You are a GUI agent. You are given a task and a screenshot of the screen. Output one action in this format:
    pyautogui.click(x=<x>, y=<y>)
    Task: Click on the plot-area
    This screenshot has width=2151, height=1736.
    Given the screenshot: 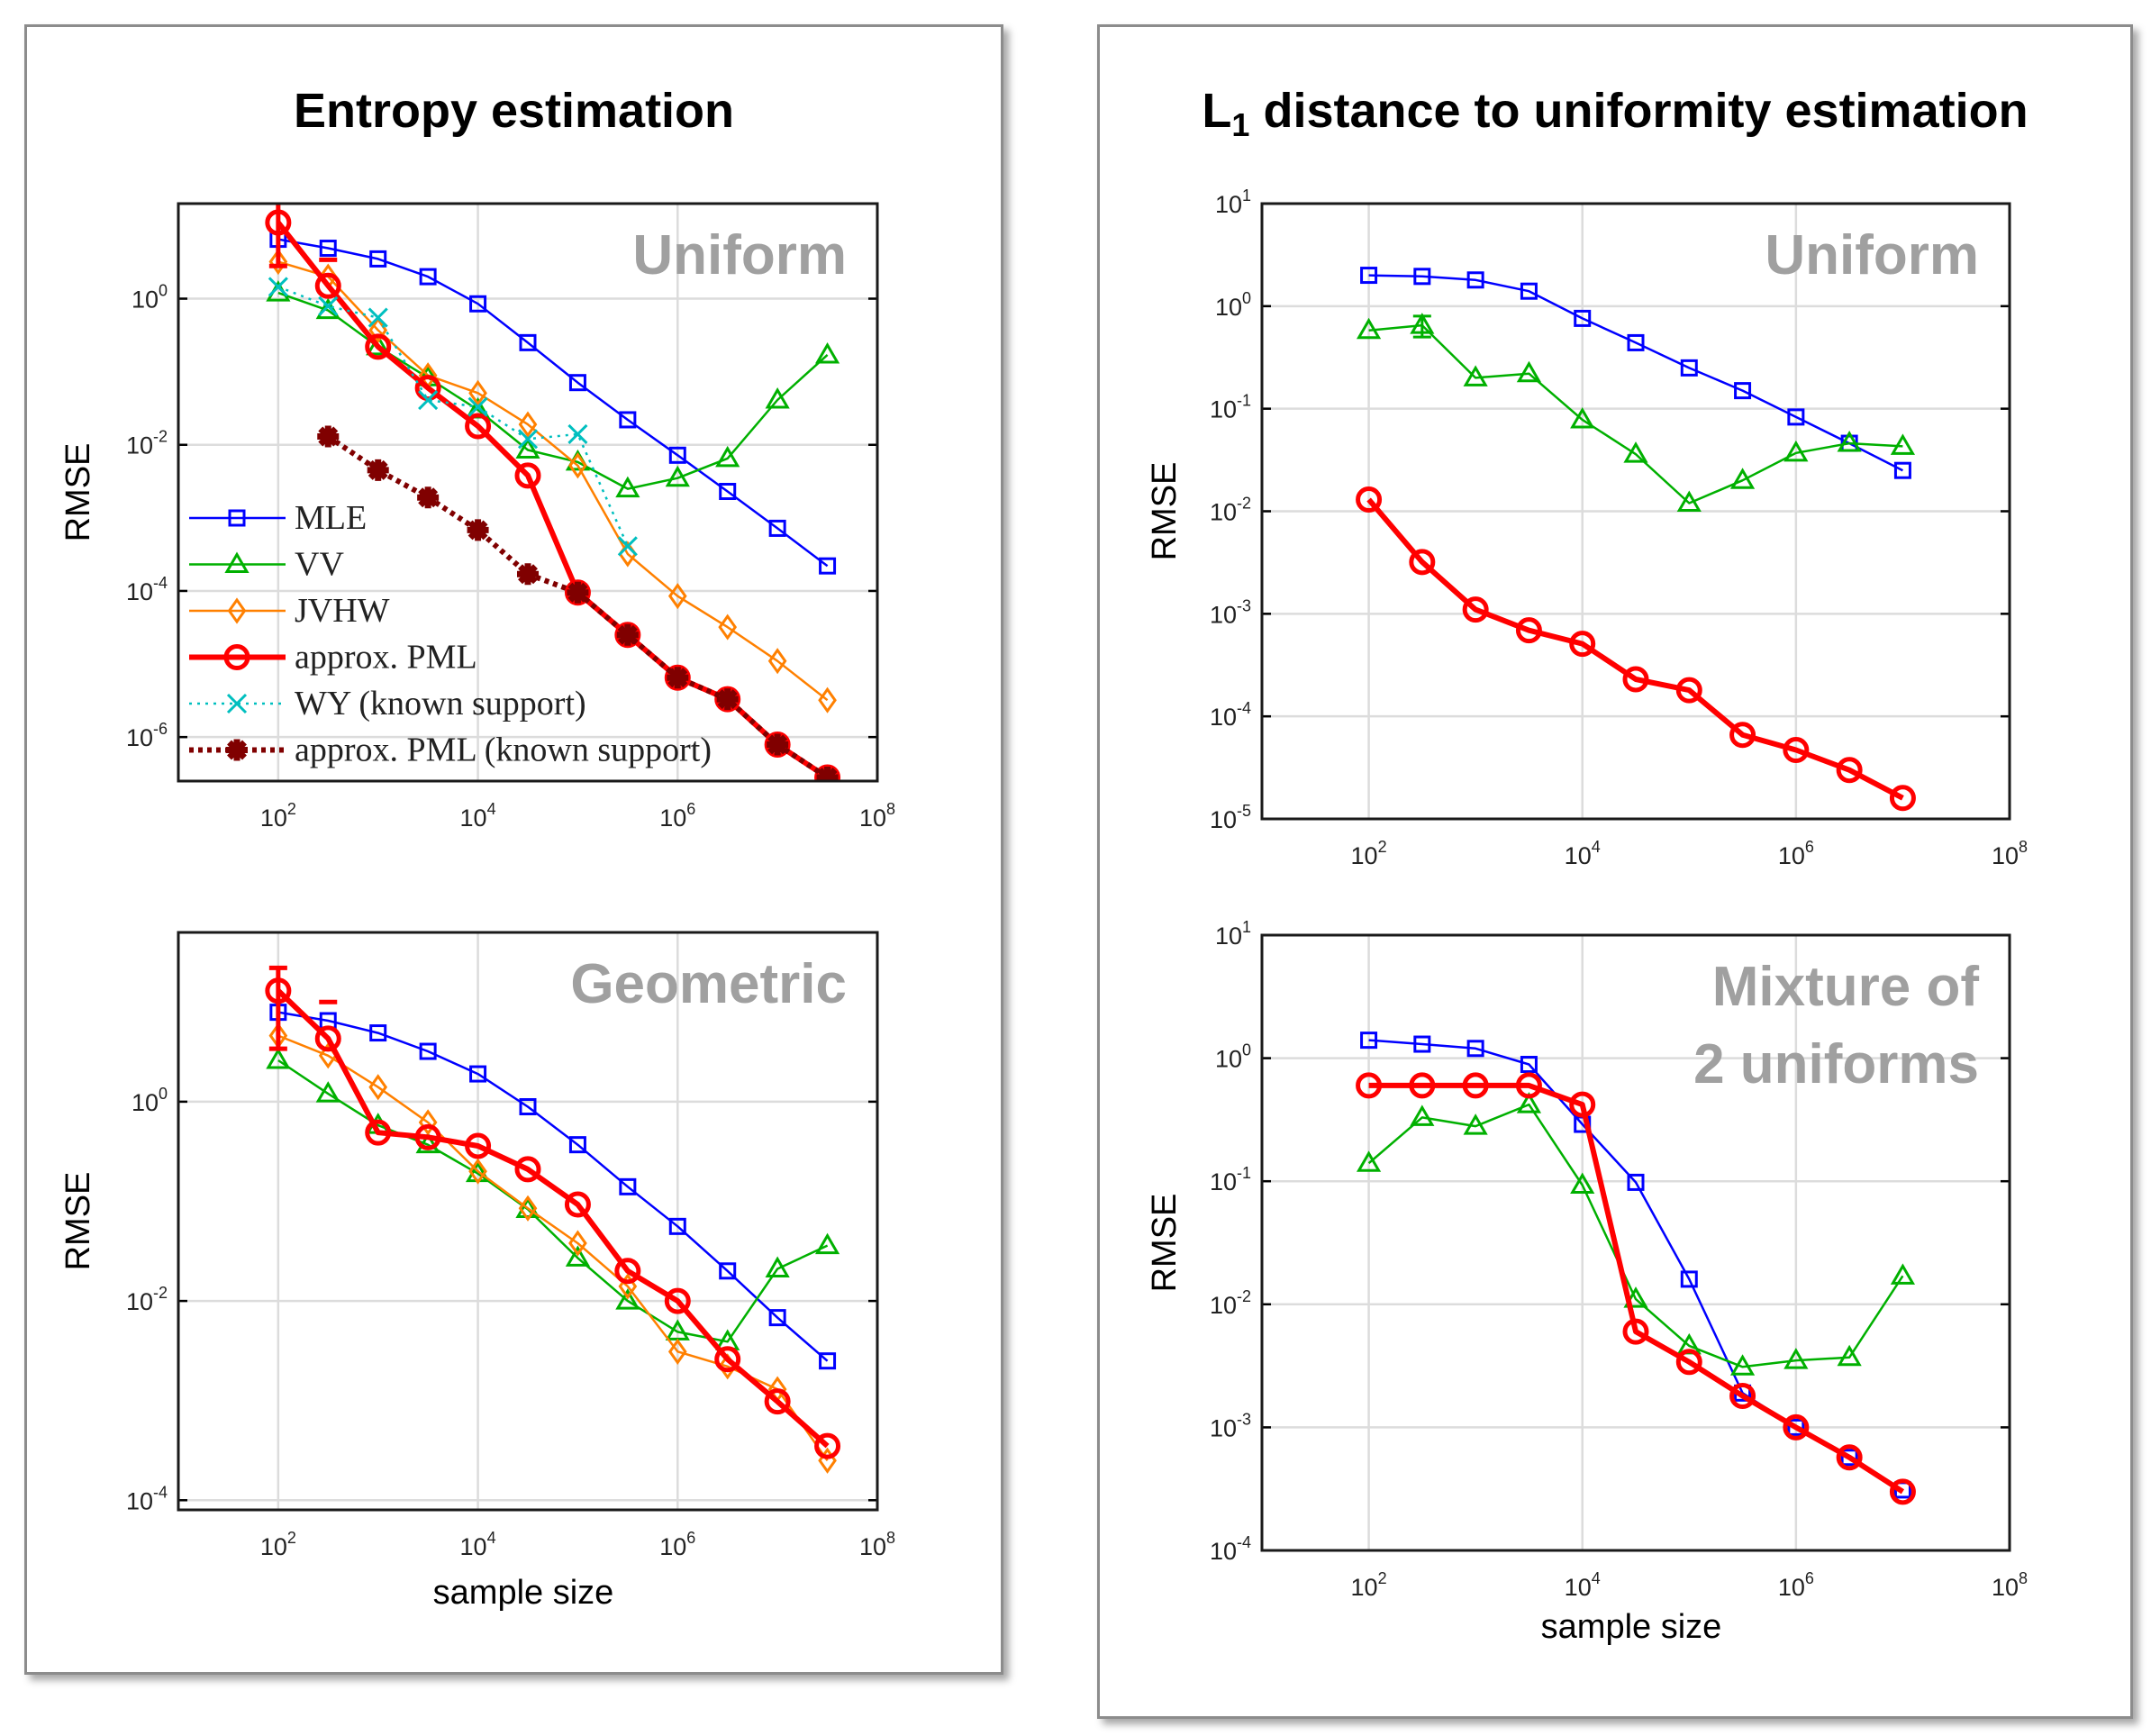 What is the action you would take?
    pyautogui.click(x=1636, y=1242)
    